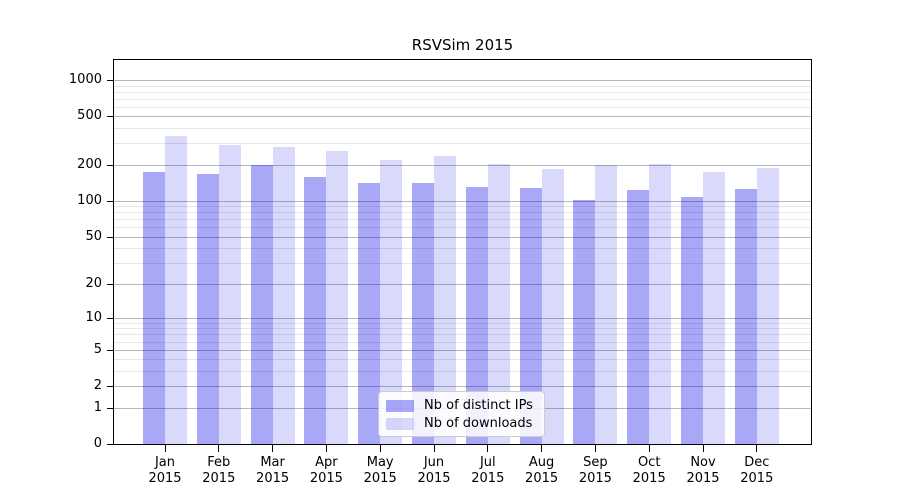 Image resolution: width=900 pixels, height=500 pixels. I want to click on y-tick-label: 50, so click(93, 236).